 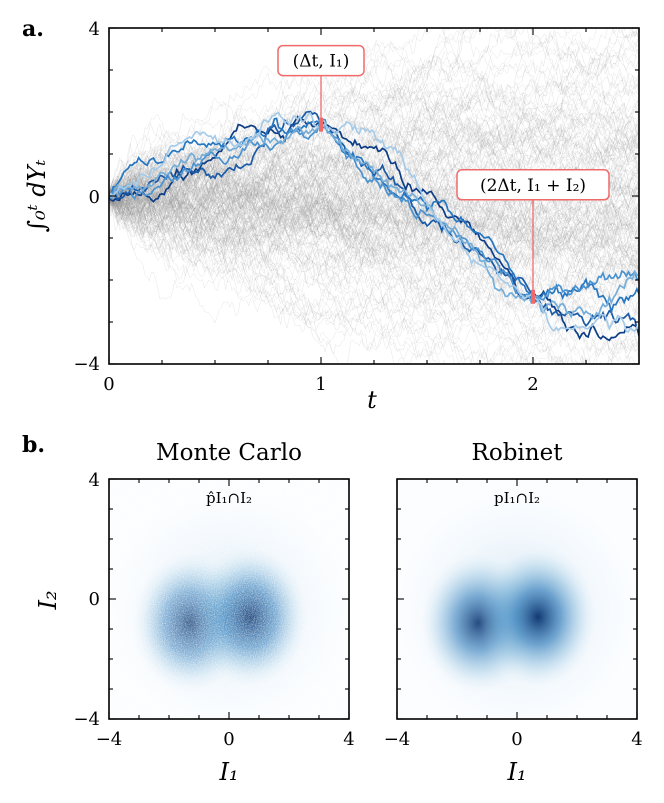 I want to click on density-label-robinet: pI₁∩I₂, so click(x=517, y=498).